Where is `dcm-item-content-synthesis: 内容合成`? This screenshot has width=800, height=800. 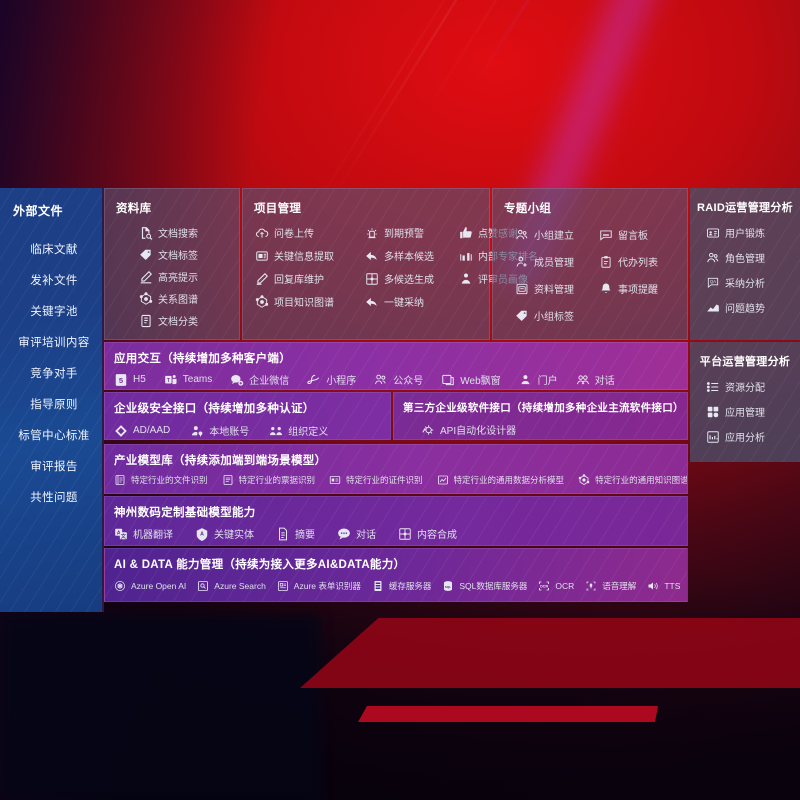
dcm-item-content-synthesis: 内容合成 is located at coordinates (427, 533).